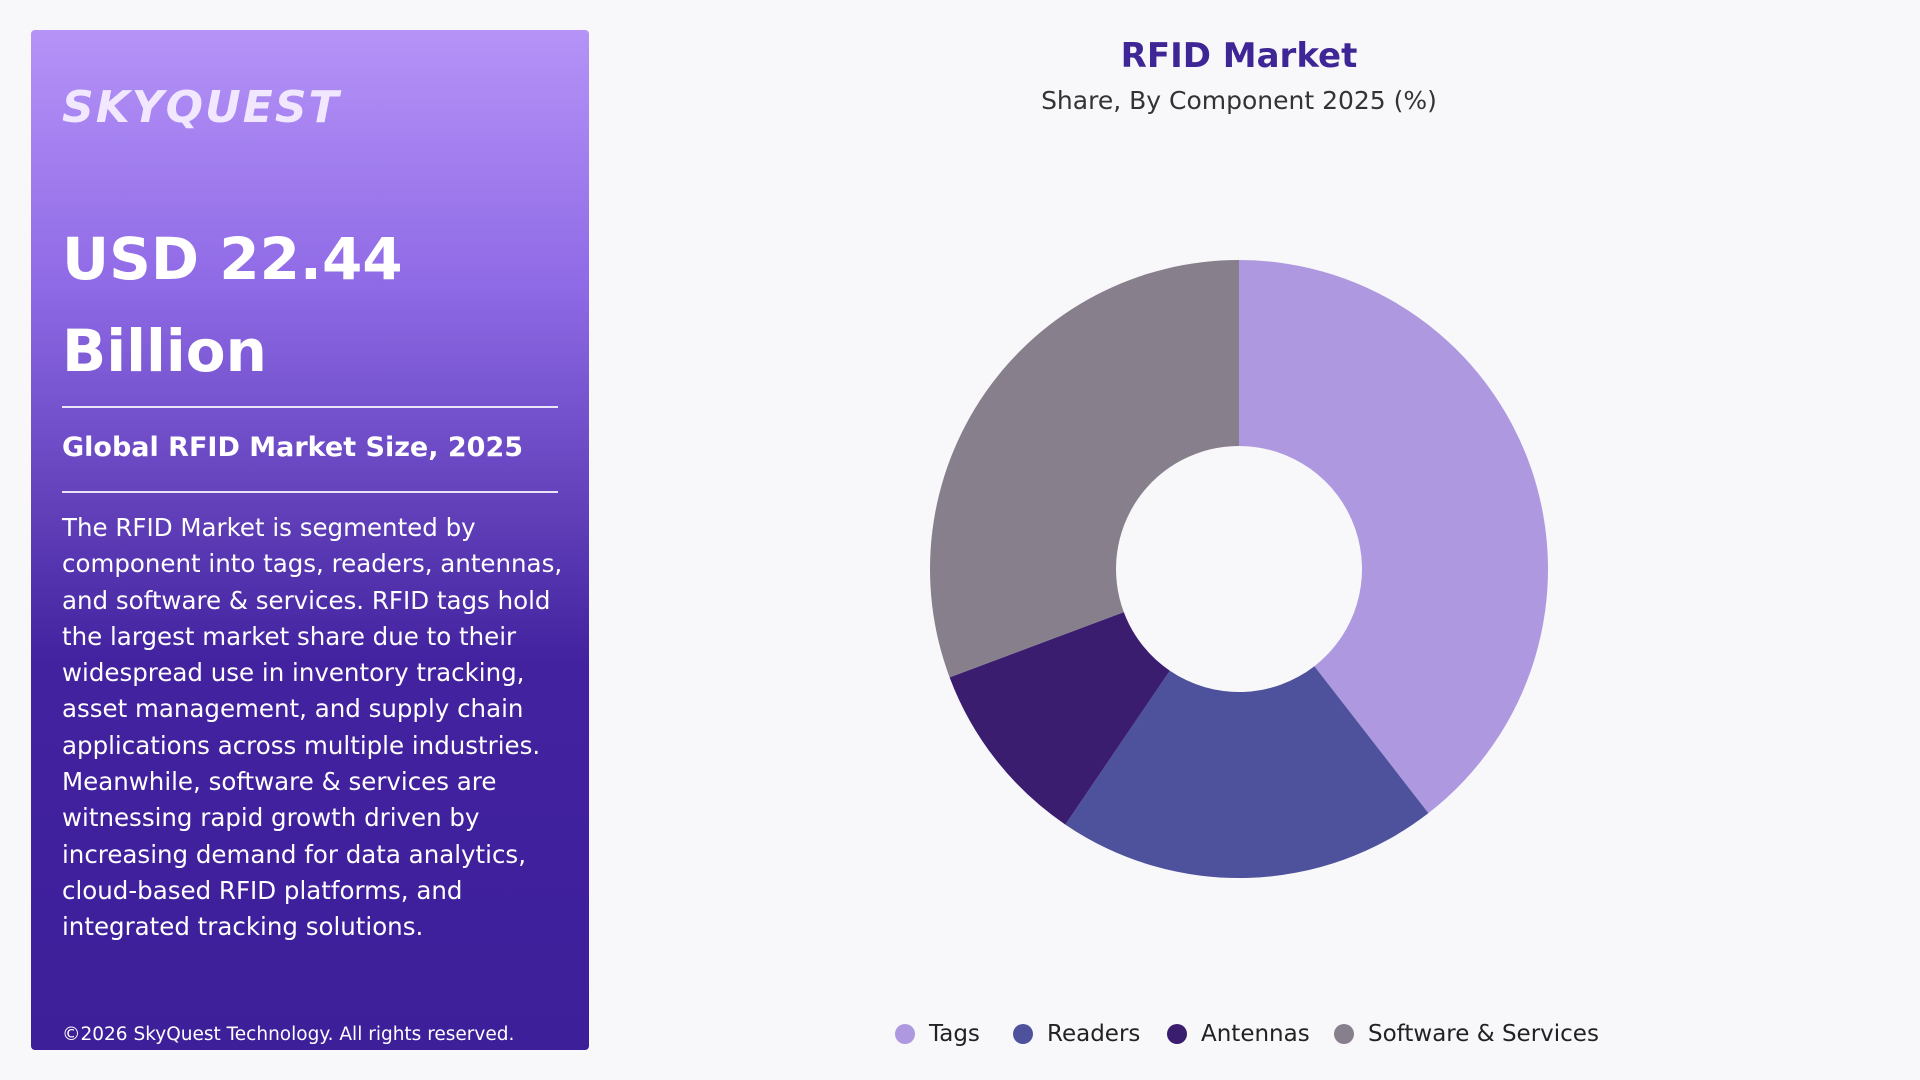 The width and height of the screenshot is (1920, 1080). Describe the element at coordinates (1084, 469) in the screenshot. I see `donut-slice-software-services` at that location.